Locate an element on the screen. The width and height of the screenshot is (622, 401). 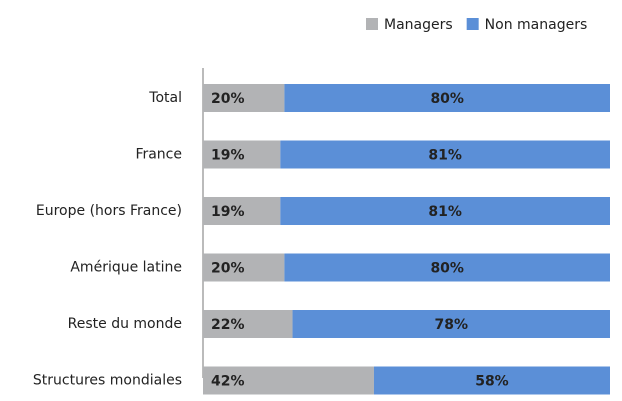
y-tick-label: France is located at coordinates (158, 155).